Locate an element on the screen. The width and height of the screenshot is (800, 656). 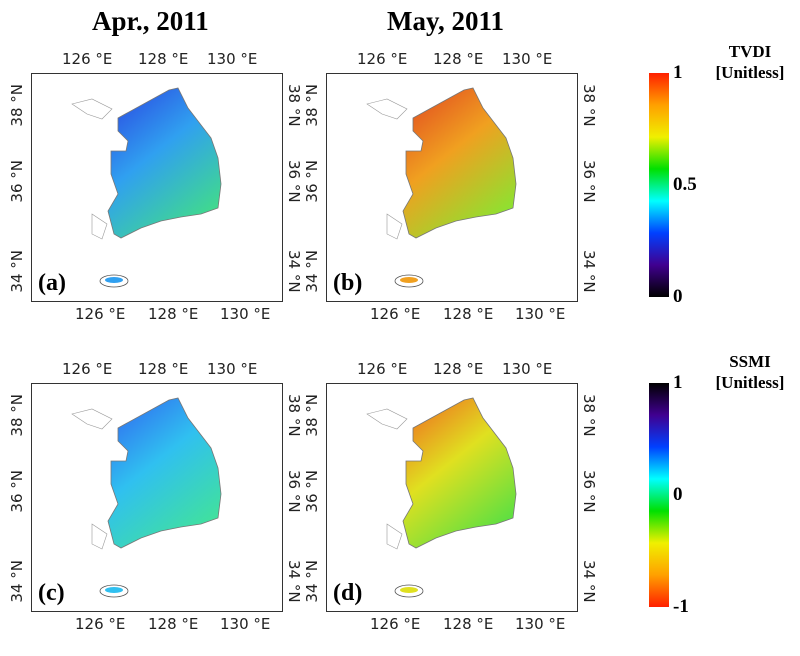
column-title-apr: Apr., 2011 is located at coordinates (150, 21).